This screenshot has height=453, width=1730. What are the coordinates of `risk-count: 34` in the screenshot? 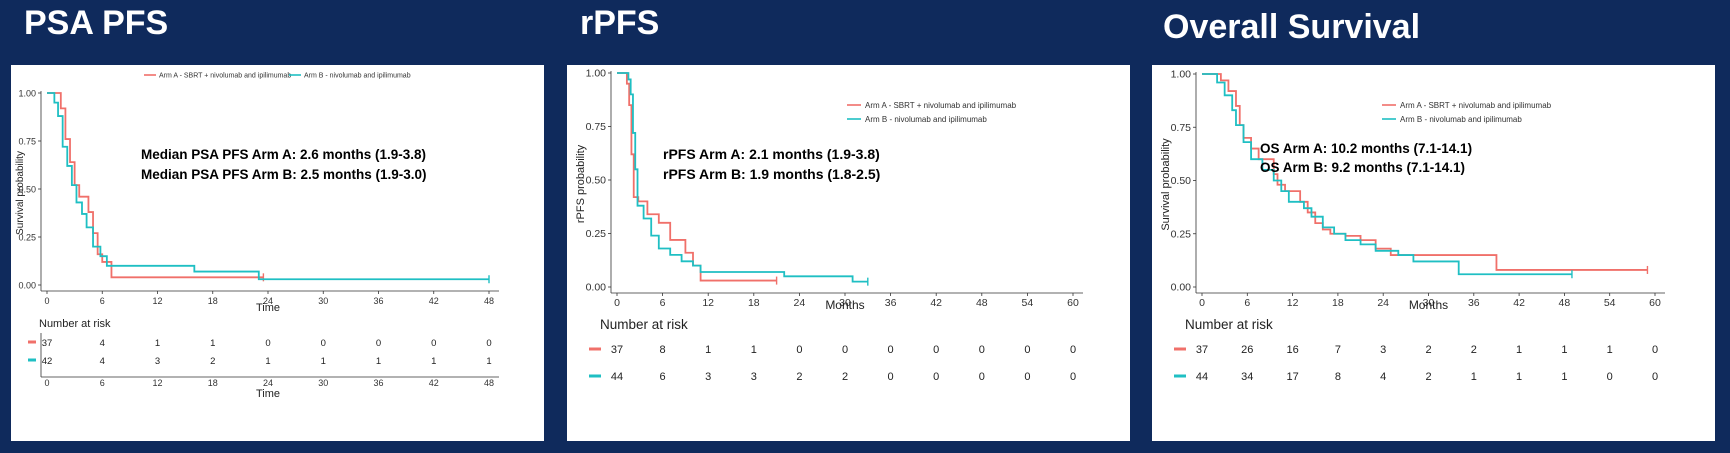 It's located at (1247, 377).